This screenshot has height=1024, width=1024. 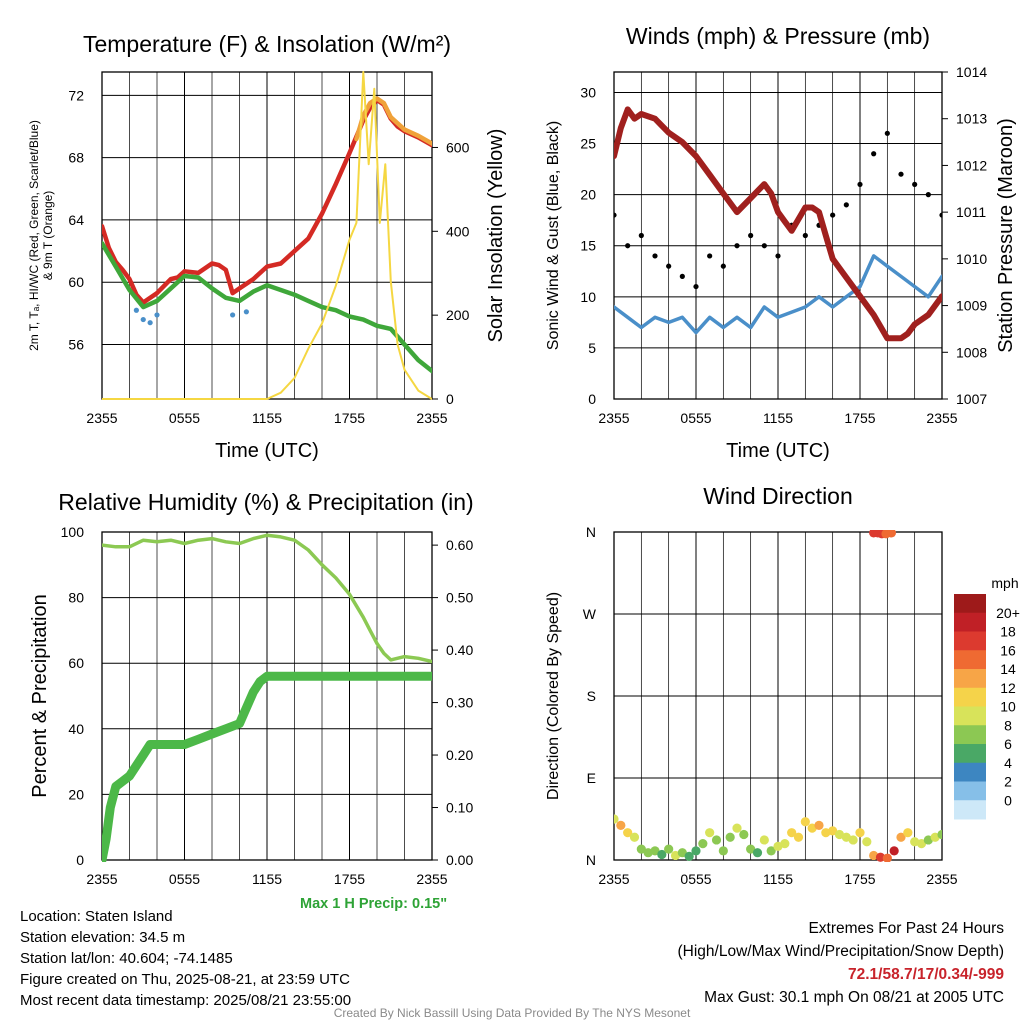 What do you see at coordinates (1008, 688) in the screenshot?
I see `colorbar-label: 12` at bounding box center [1008, 688].